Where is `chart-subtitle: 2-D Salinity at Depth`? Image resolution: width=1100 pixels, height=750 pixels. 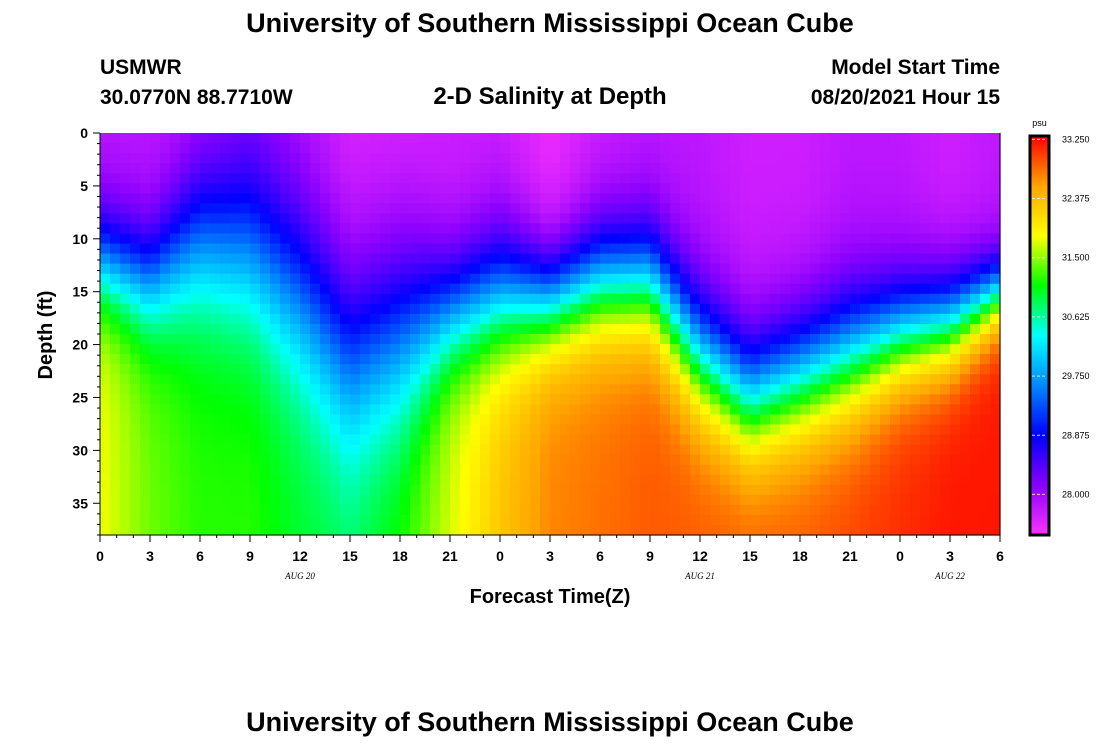 chart-subtitle: 2-D Salinity at Depth is located at coordinates (550, 96).